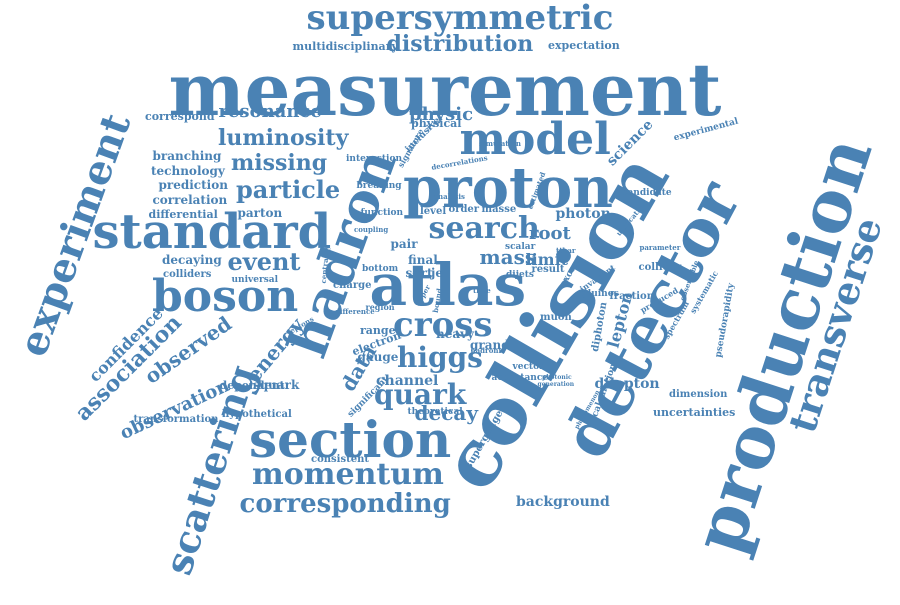 The image size is (900, 605). What do you see at coordinates (445, 89) in the screenshot?
I see `word-measurement: measurement` at bounding box center [445, 89].